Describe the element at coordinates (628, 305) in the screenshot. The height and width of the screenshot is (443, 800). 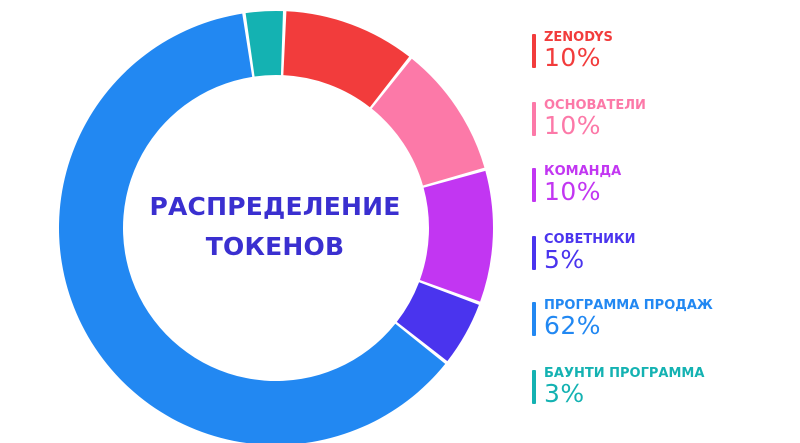
I see `legend-label: ПРОГРАММА ПРОДАЖ` at that location.